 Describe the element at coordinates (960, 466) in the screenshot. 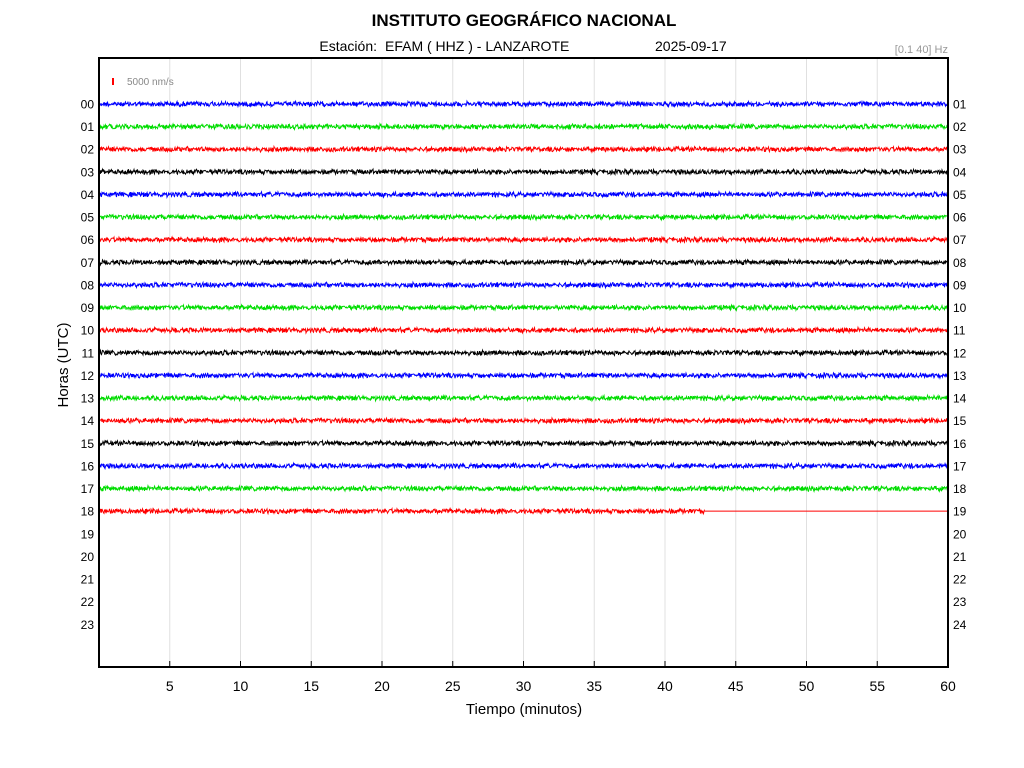

I see `hour-label-right: 17` at that location.